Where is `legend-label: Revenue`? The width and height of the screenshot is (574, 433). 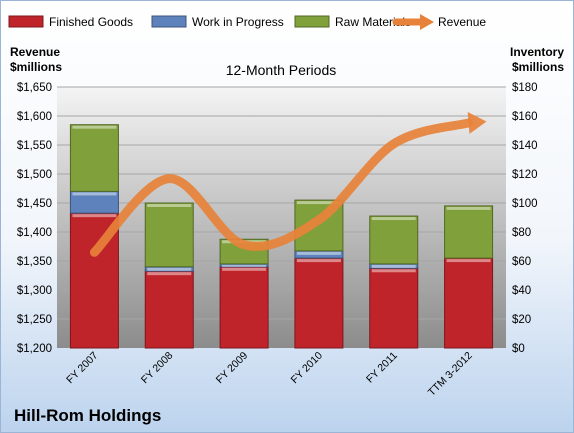
legend-label: Revenue is located at coordinates (462, 22).